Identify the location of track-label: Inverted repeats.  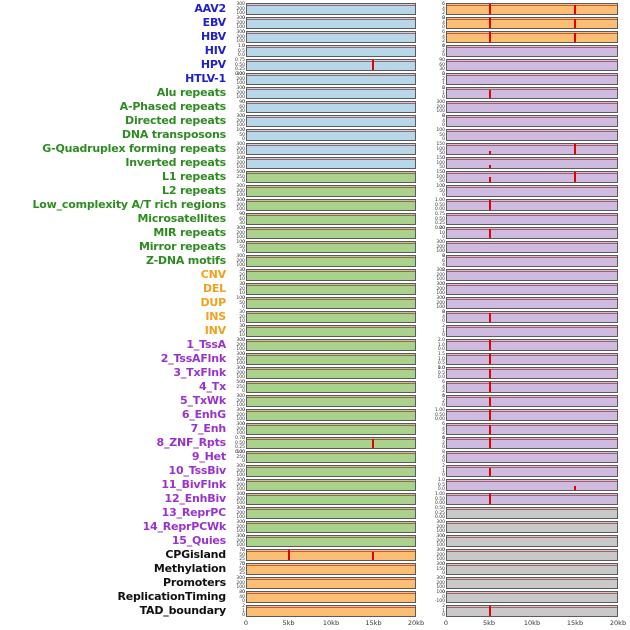
(175, 162).